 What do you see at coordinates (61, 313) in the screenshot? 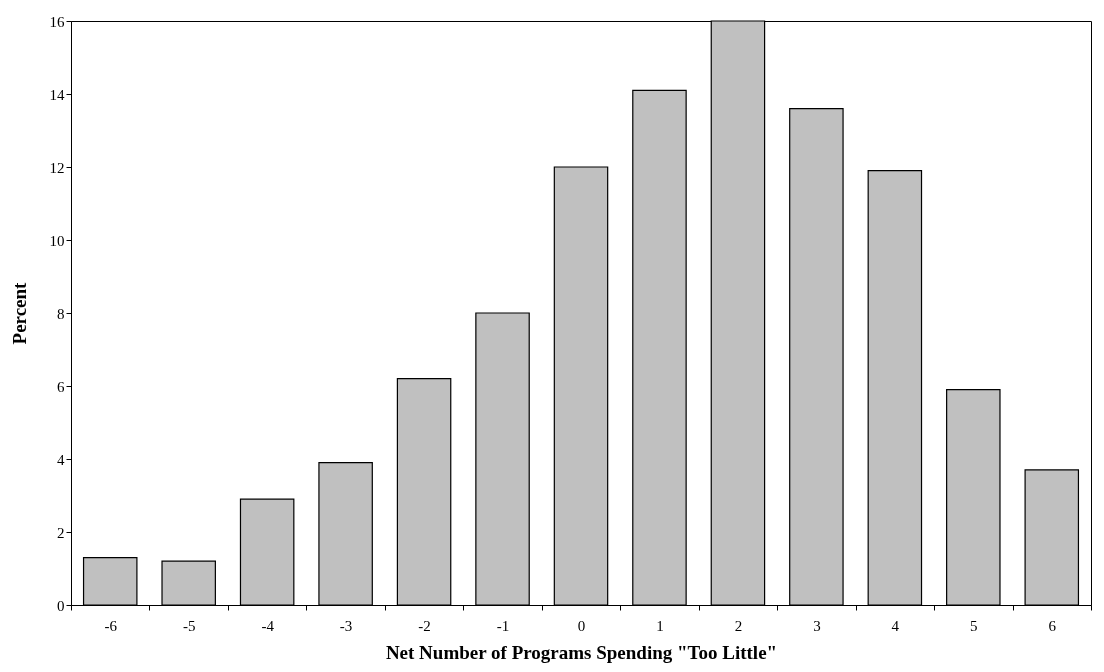
I see `y-tick-label: 8` at bounding box center [61, 313].